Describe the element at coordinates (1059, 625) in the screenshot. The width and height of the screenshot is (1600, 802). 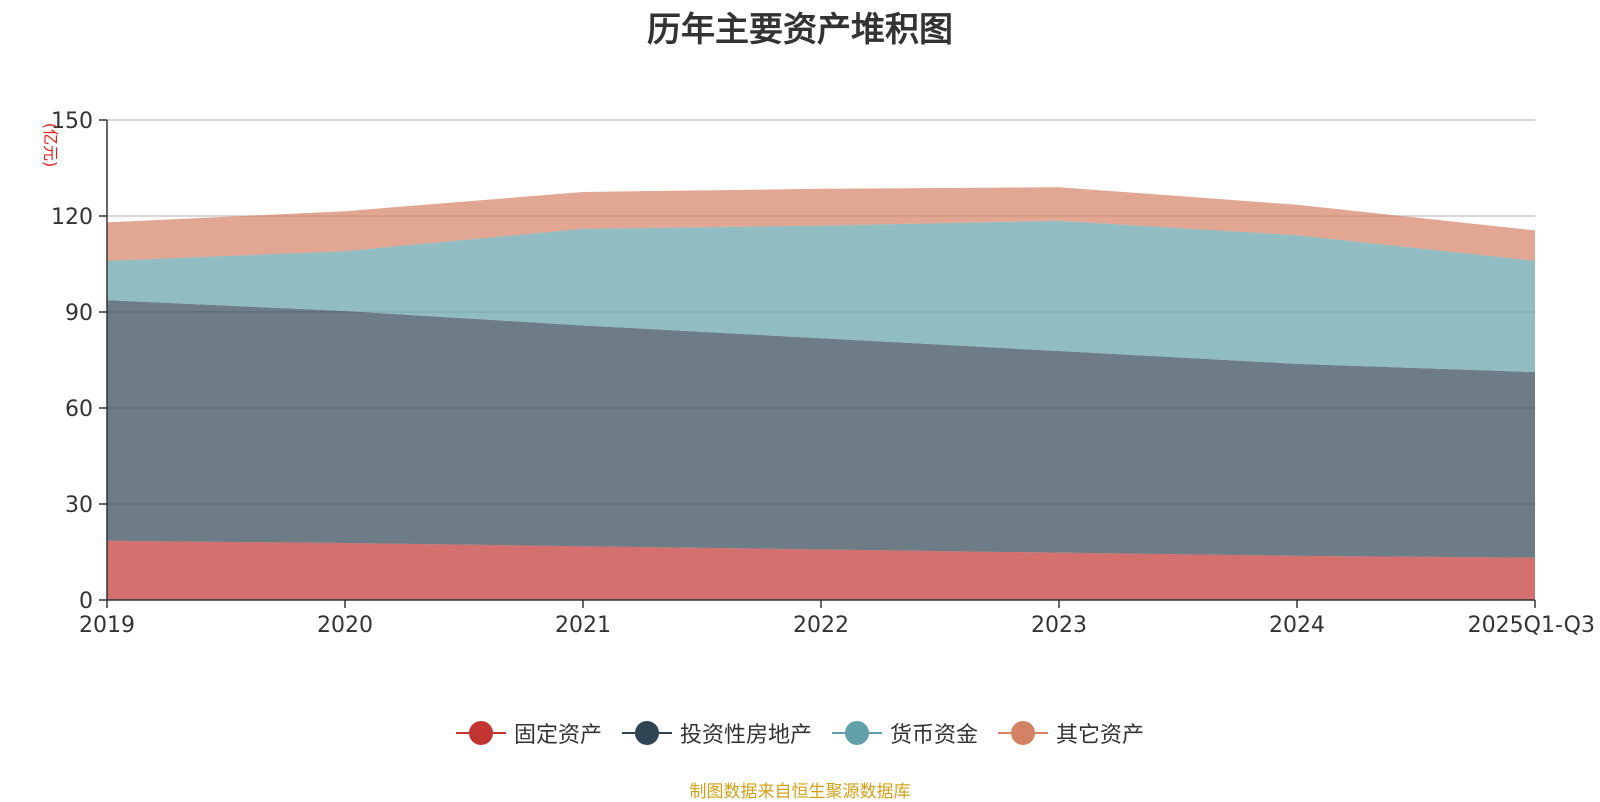
I see `x-tick-label: 2023` at that location.